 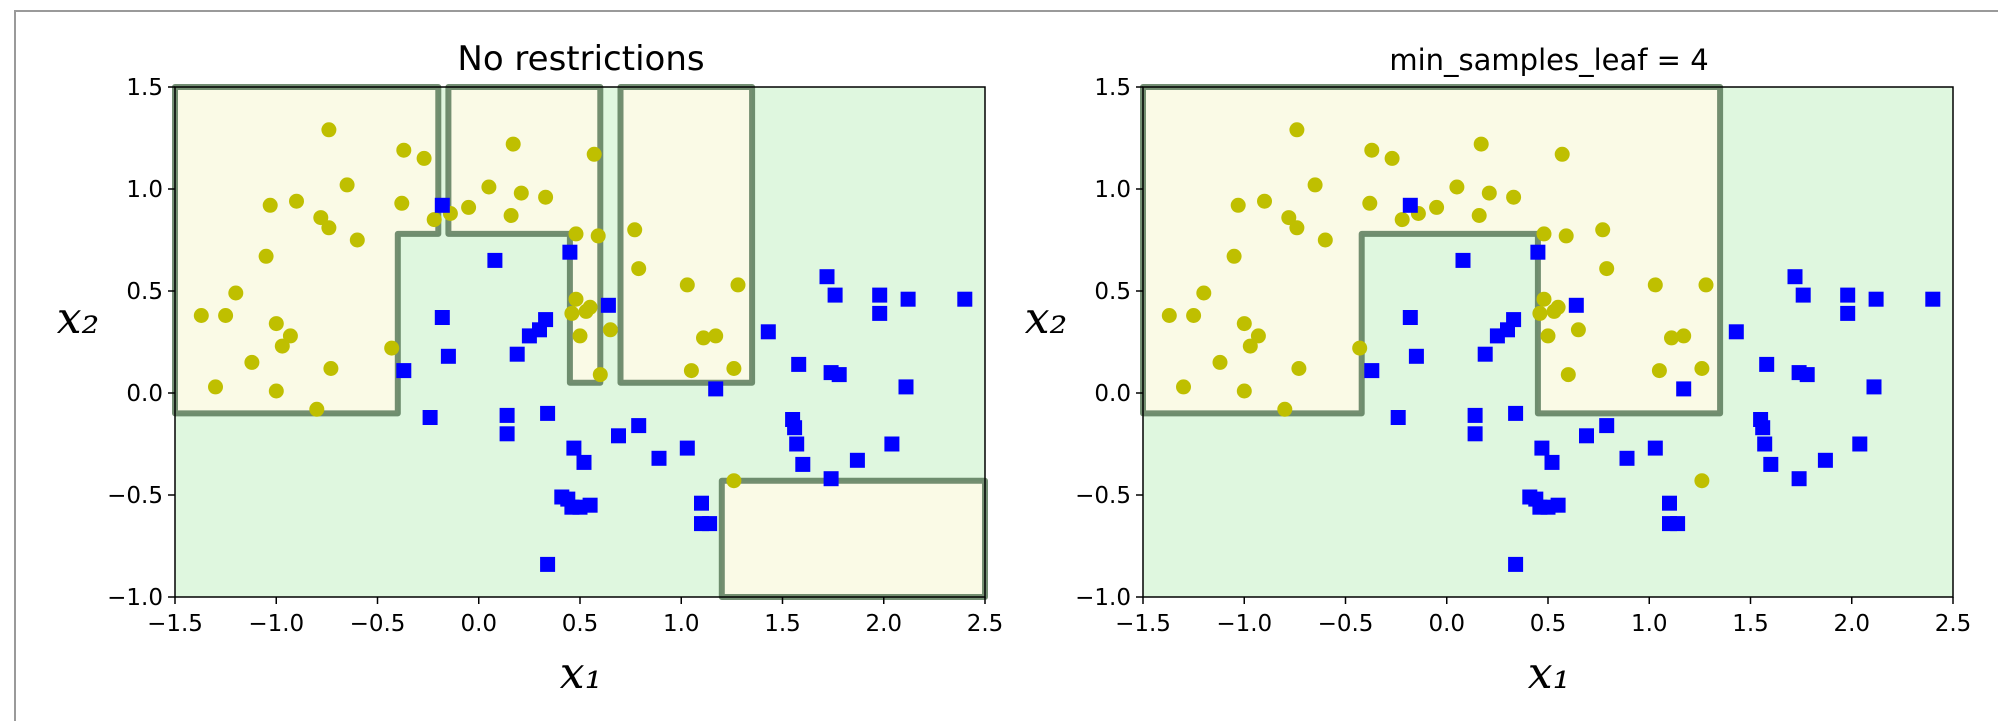 I want to click on y-tick-label: 0.5, so click(x=144, y=292).